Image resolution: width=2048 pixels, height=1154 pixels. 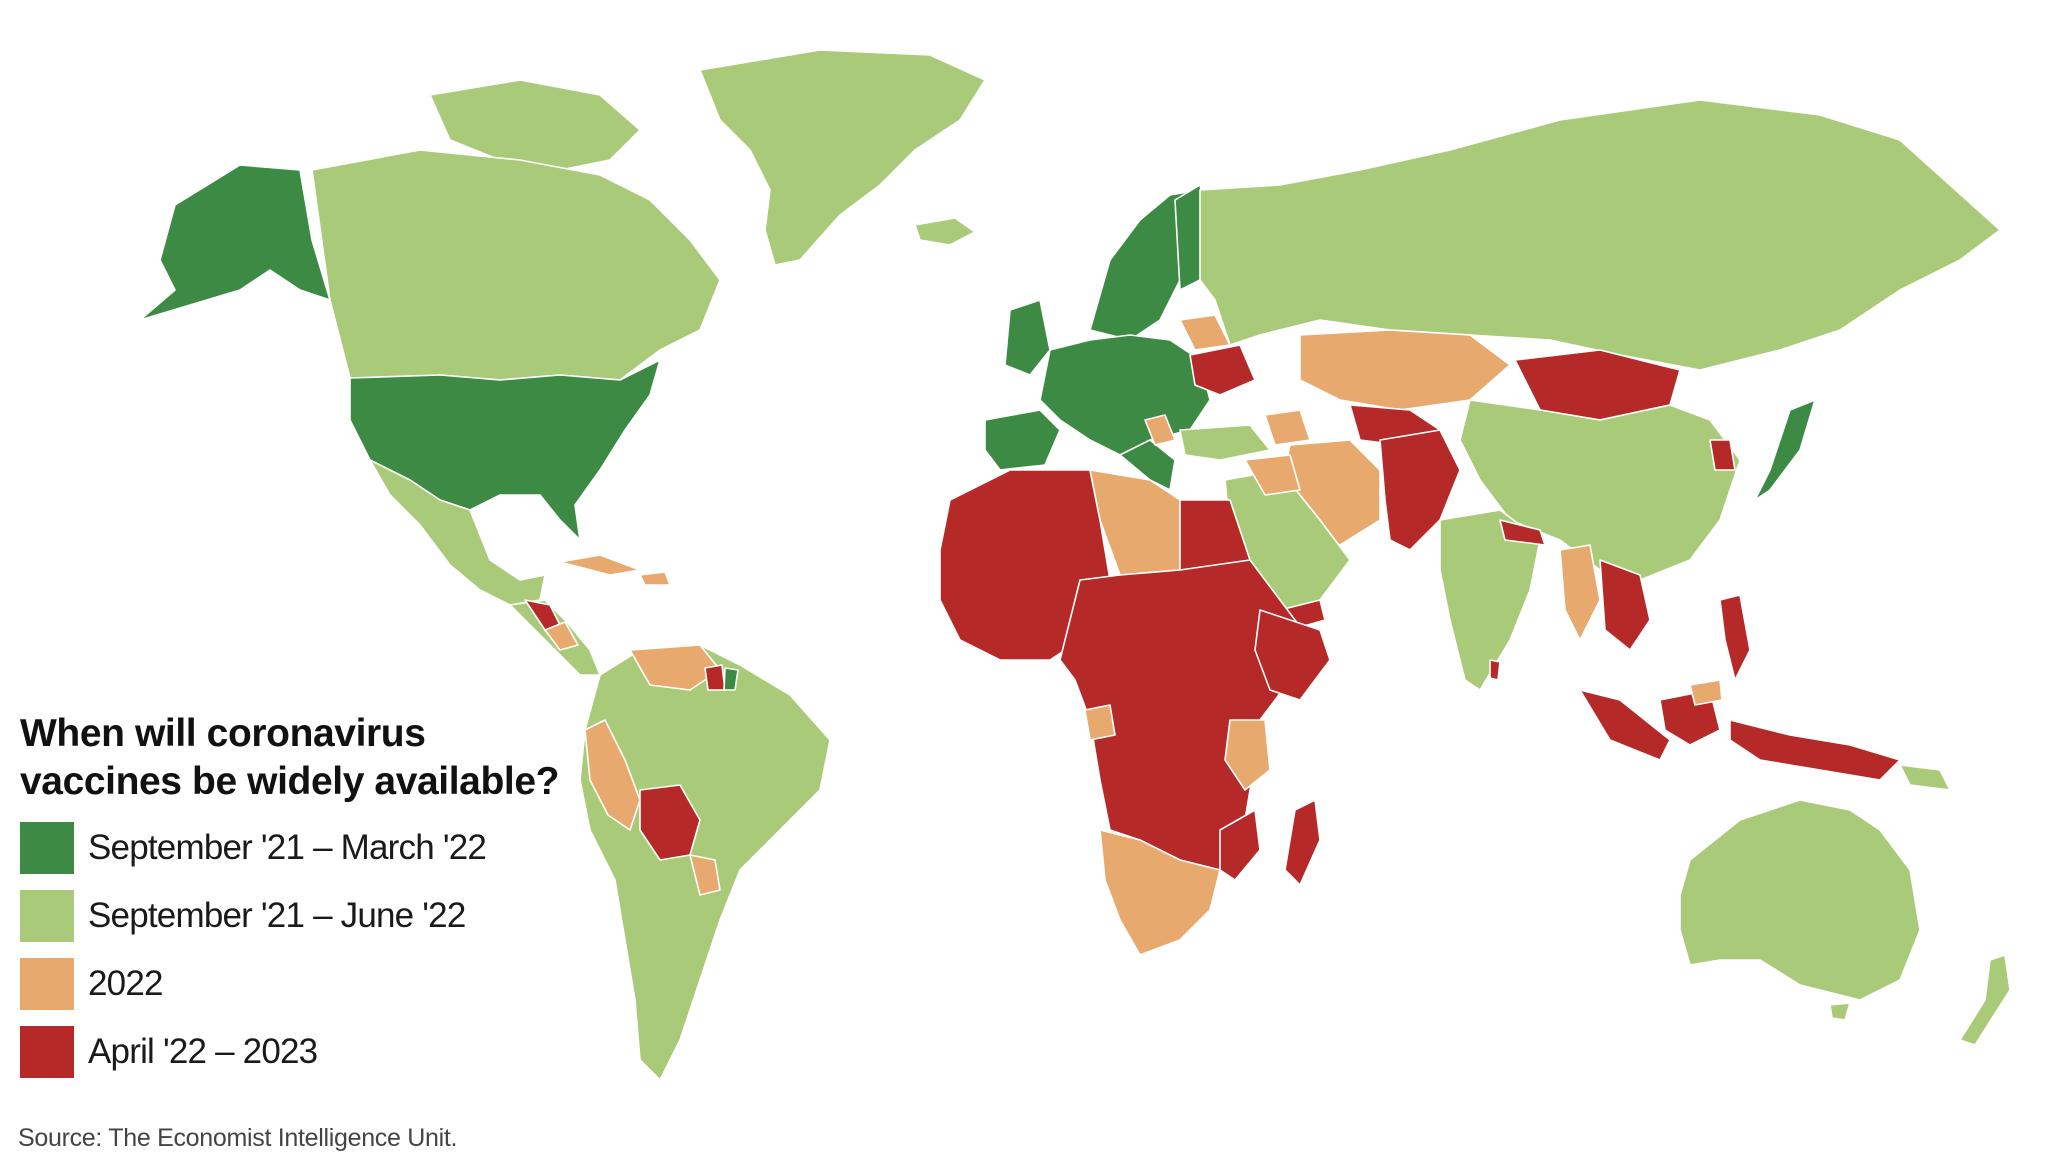 What do you see at coordinates (612, 775) in the screenshot?
I see `peru-ecuador` at bounding box center [612, 775].